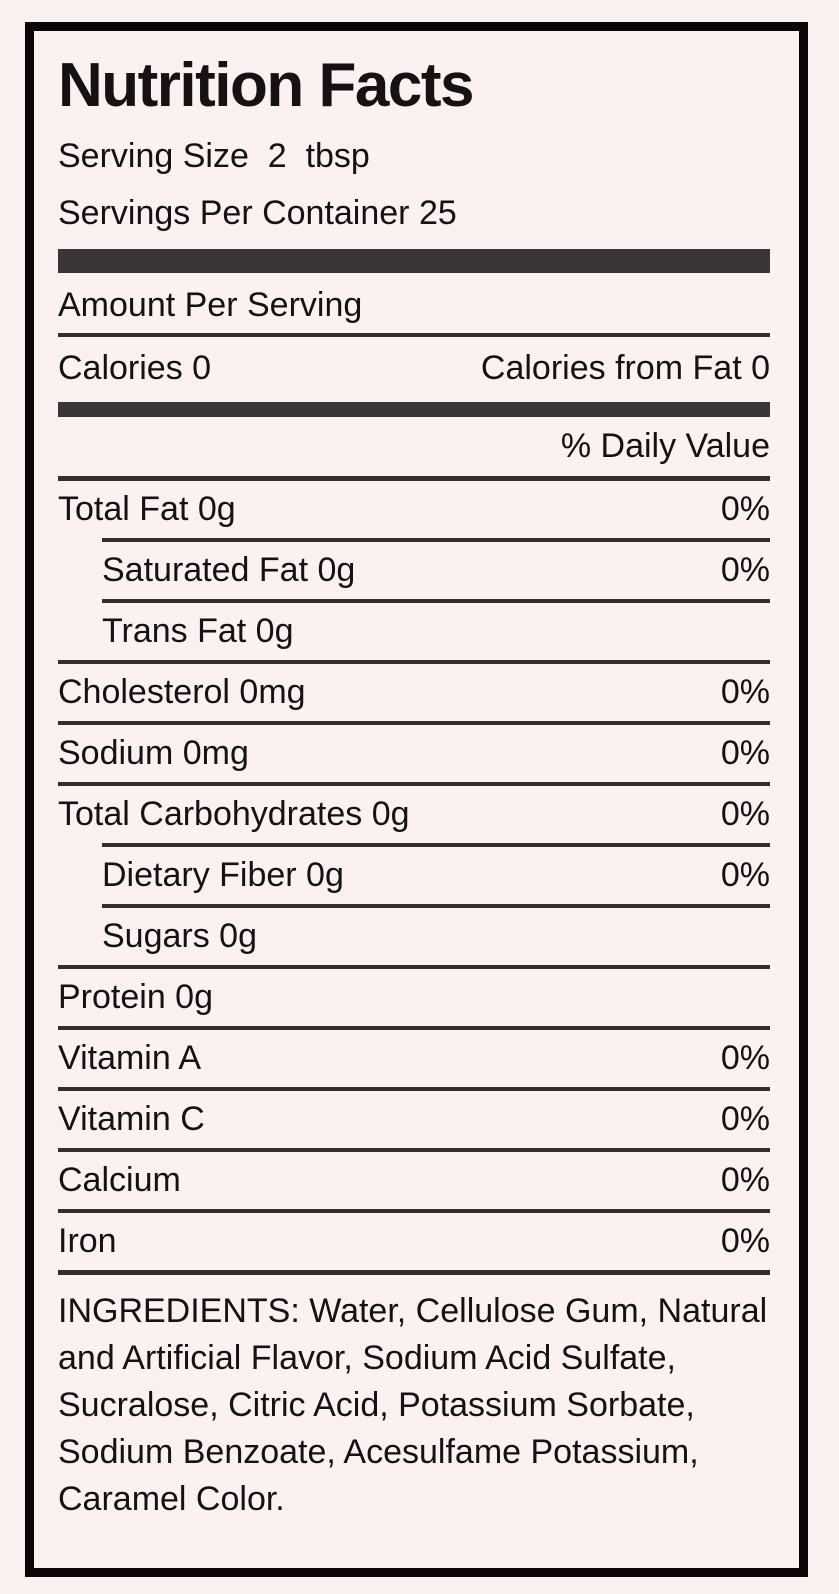 This screenshot has width=839, height=1594. I want to click on nutrient-row-vitamin-c: Vitamin C 0%, so click(414, 1119).